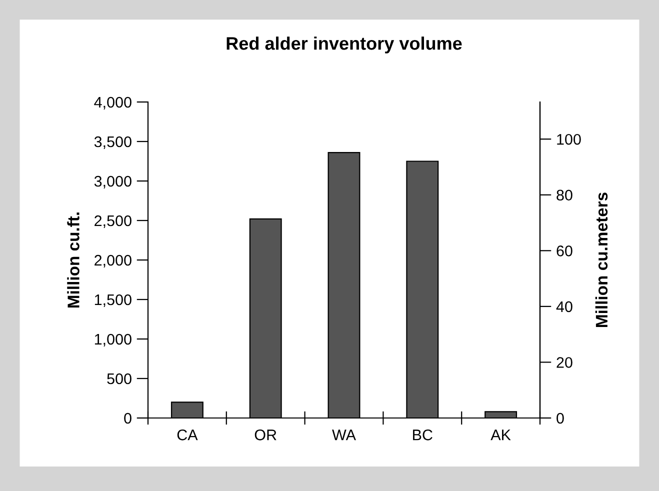  I want to click on chart-title: Red alder inventory volume, so click(344, 45).